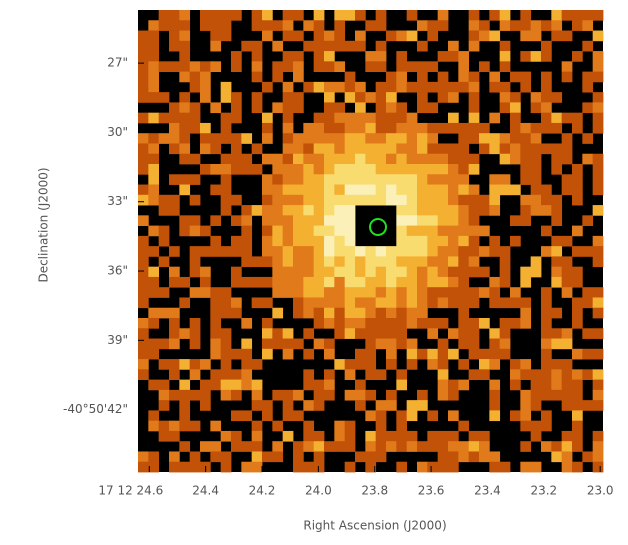 This screenshot has height=545, width=628. I want to click on x-axis-label: Right Ascension (J2000), so click(374, 526).